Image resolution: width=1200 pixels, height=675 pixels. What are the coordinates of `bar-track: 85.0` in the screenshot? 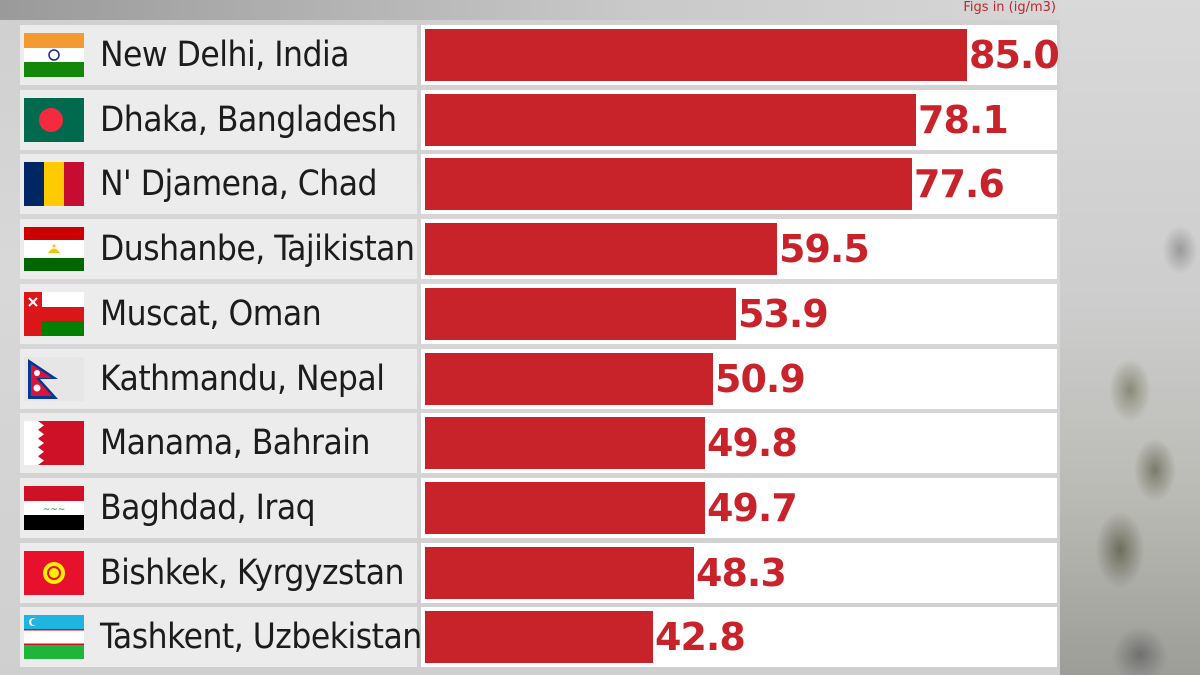 It's located at (740, 55).